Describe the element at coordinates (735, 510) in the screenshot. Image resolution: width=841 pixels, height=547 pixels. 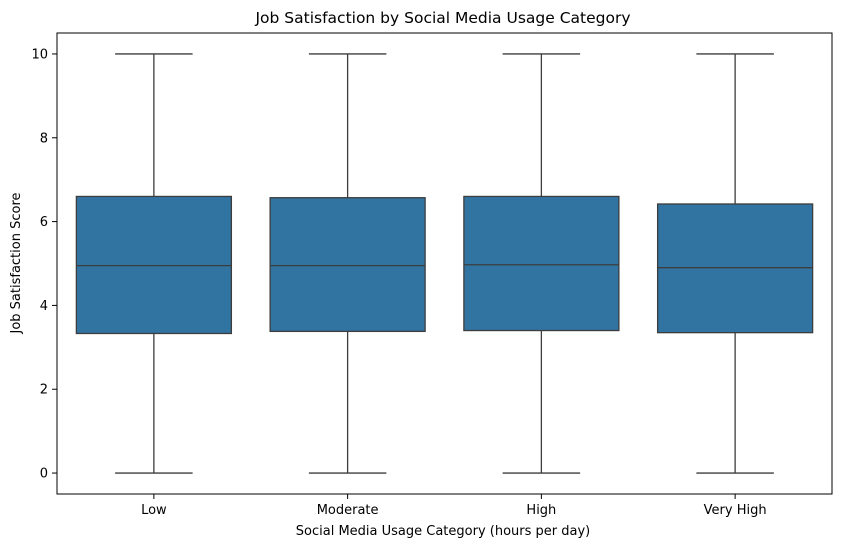
I see `x-tick-label: Very High` at that location.